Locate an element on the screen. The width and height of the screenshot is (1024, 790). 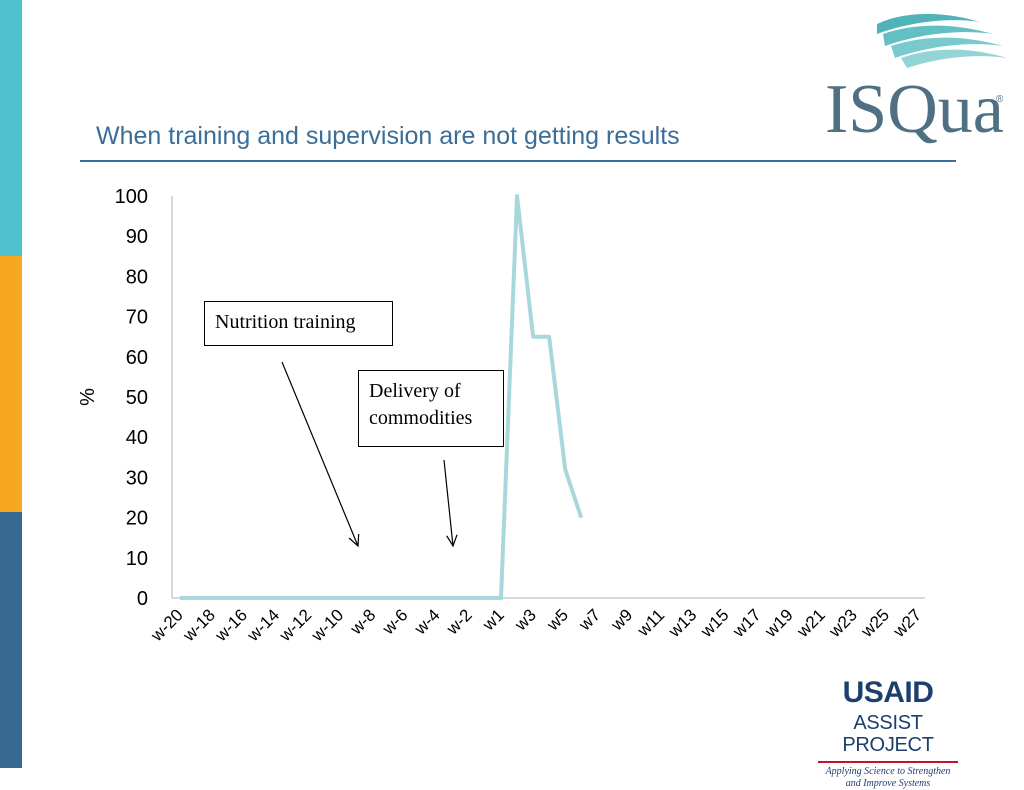
accent-segment-orange is located at coordinates (11, 384).